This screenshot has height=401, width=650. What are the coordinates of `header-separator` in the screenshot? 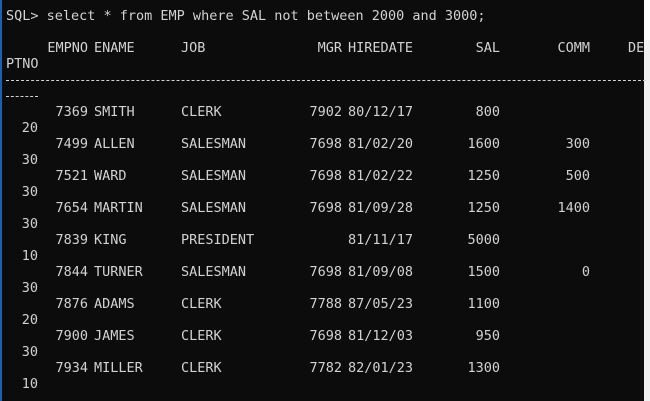 It's located at (326, 80).